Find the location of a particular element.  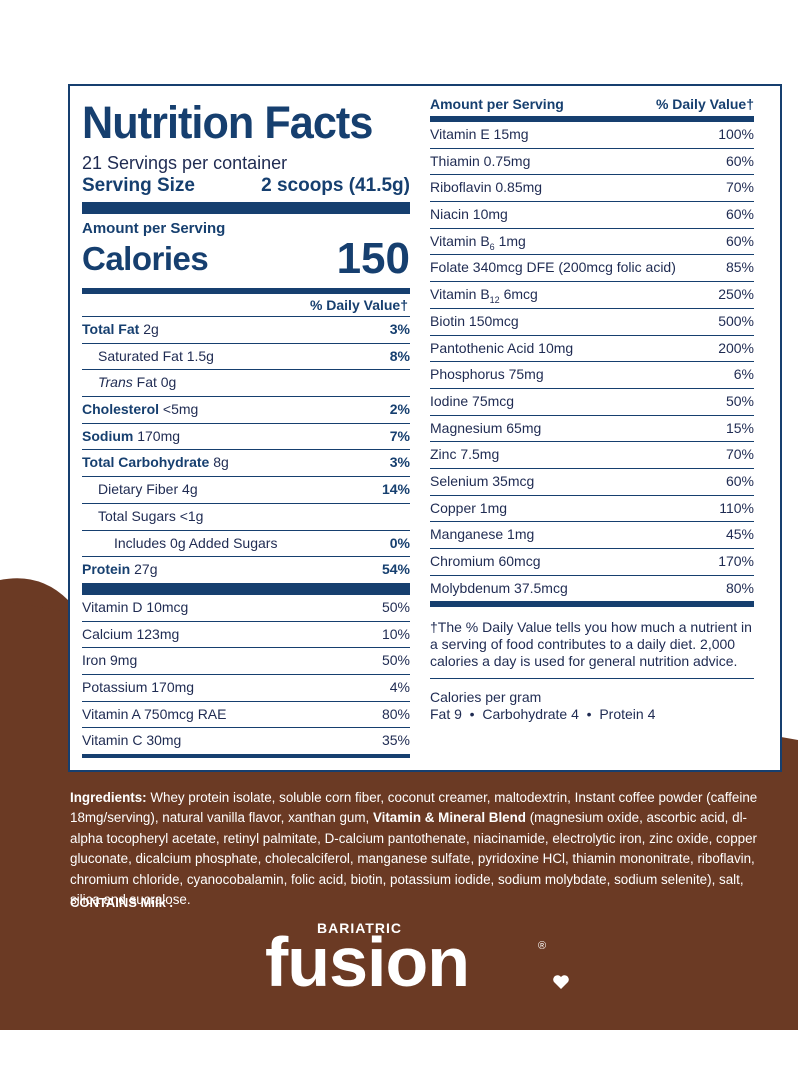

right-header: Amount per Serving % Daily Value† is located at coordinates (592, 104).